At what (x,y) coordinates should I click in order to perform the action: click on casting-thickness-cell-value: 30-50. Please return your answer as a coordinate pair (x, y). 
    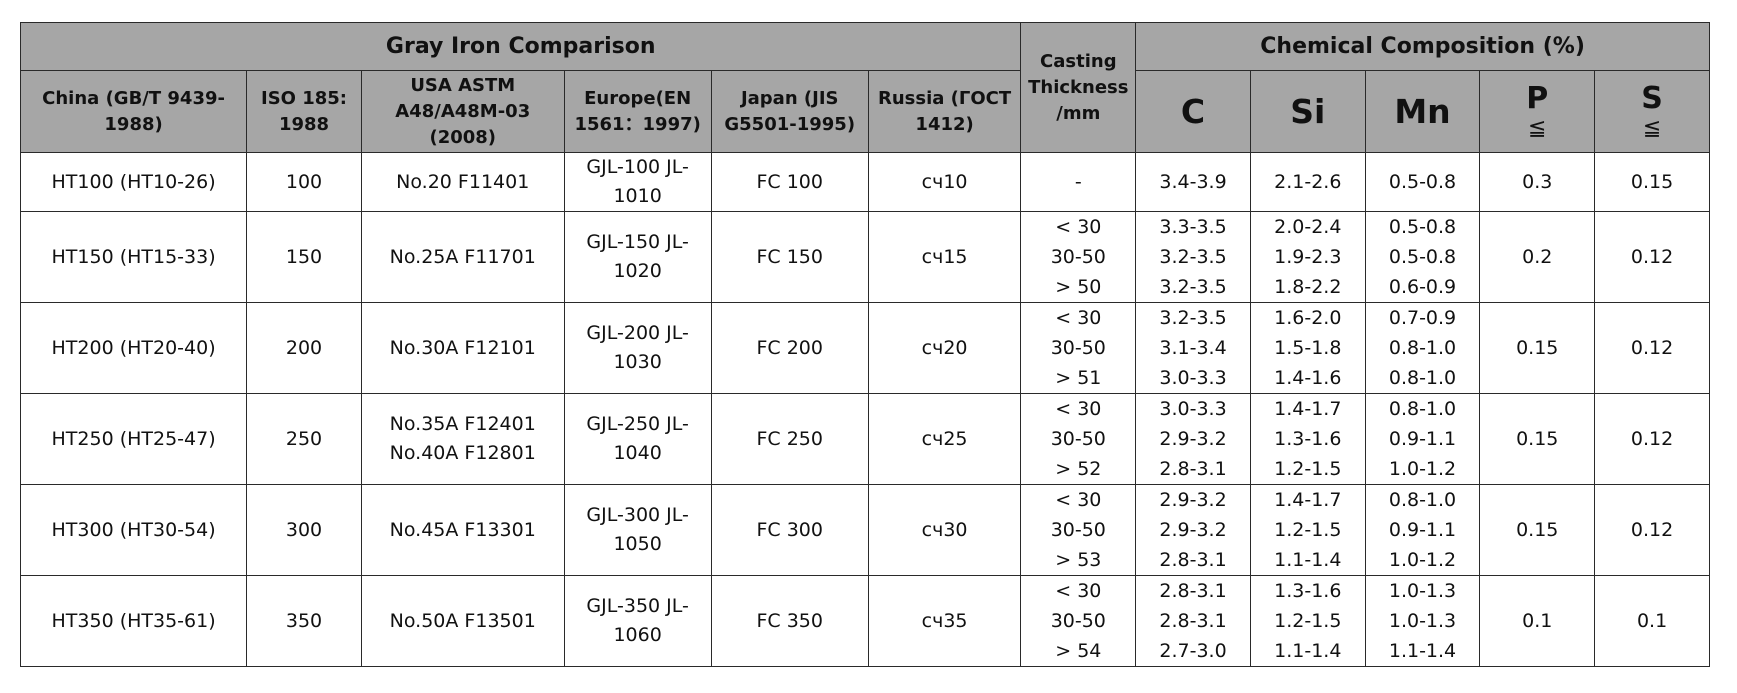
    Looking at the image, I should click on (1078, 348).